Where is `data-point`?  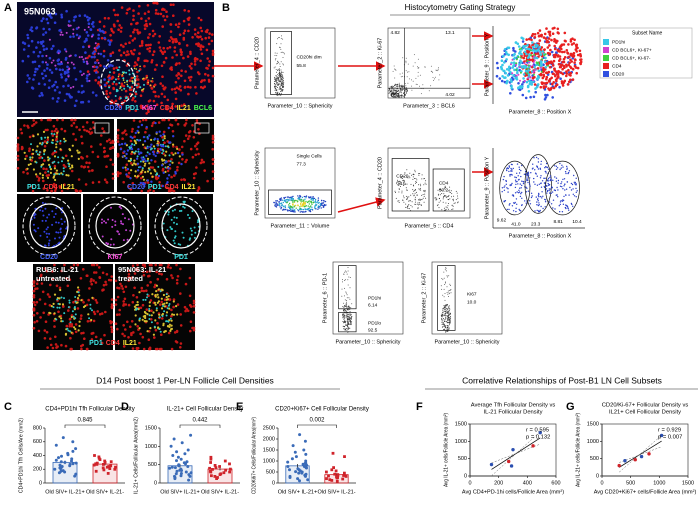
data-point is located at coordinates (491, 464).